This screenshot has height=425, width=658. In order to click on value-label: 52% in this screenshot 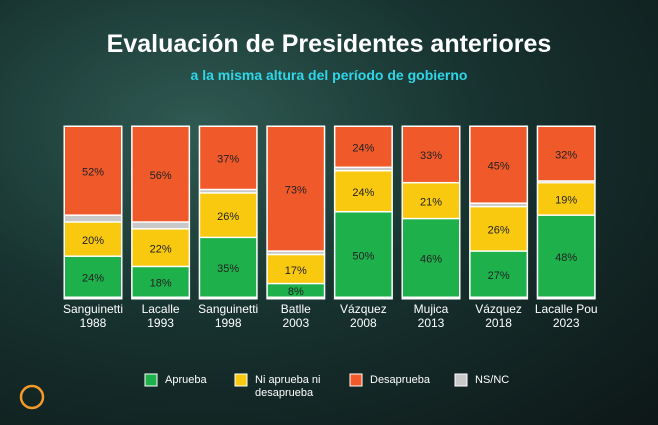, I will do `click(93, 172)`.